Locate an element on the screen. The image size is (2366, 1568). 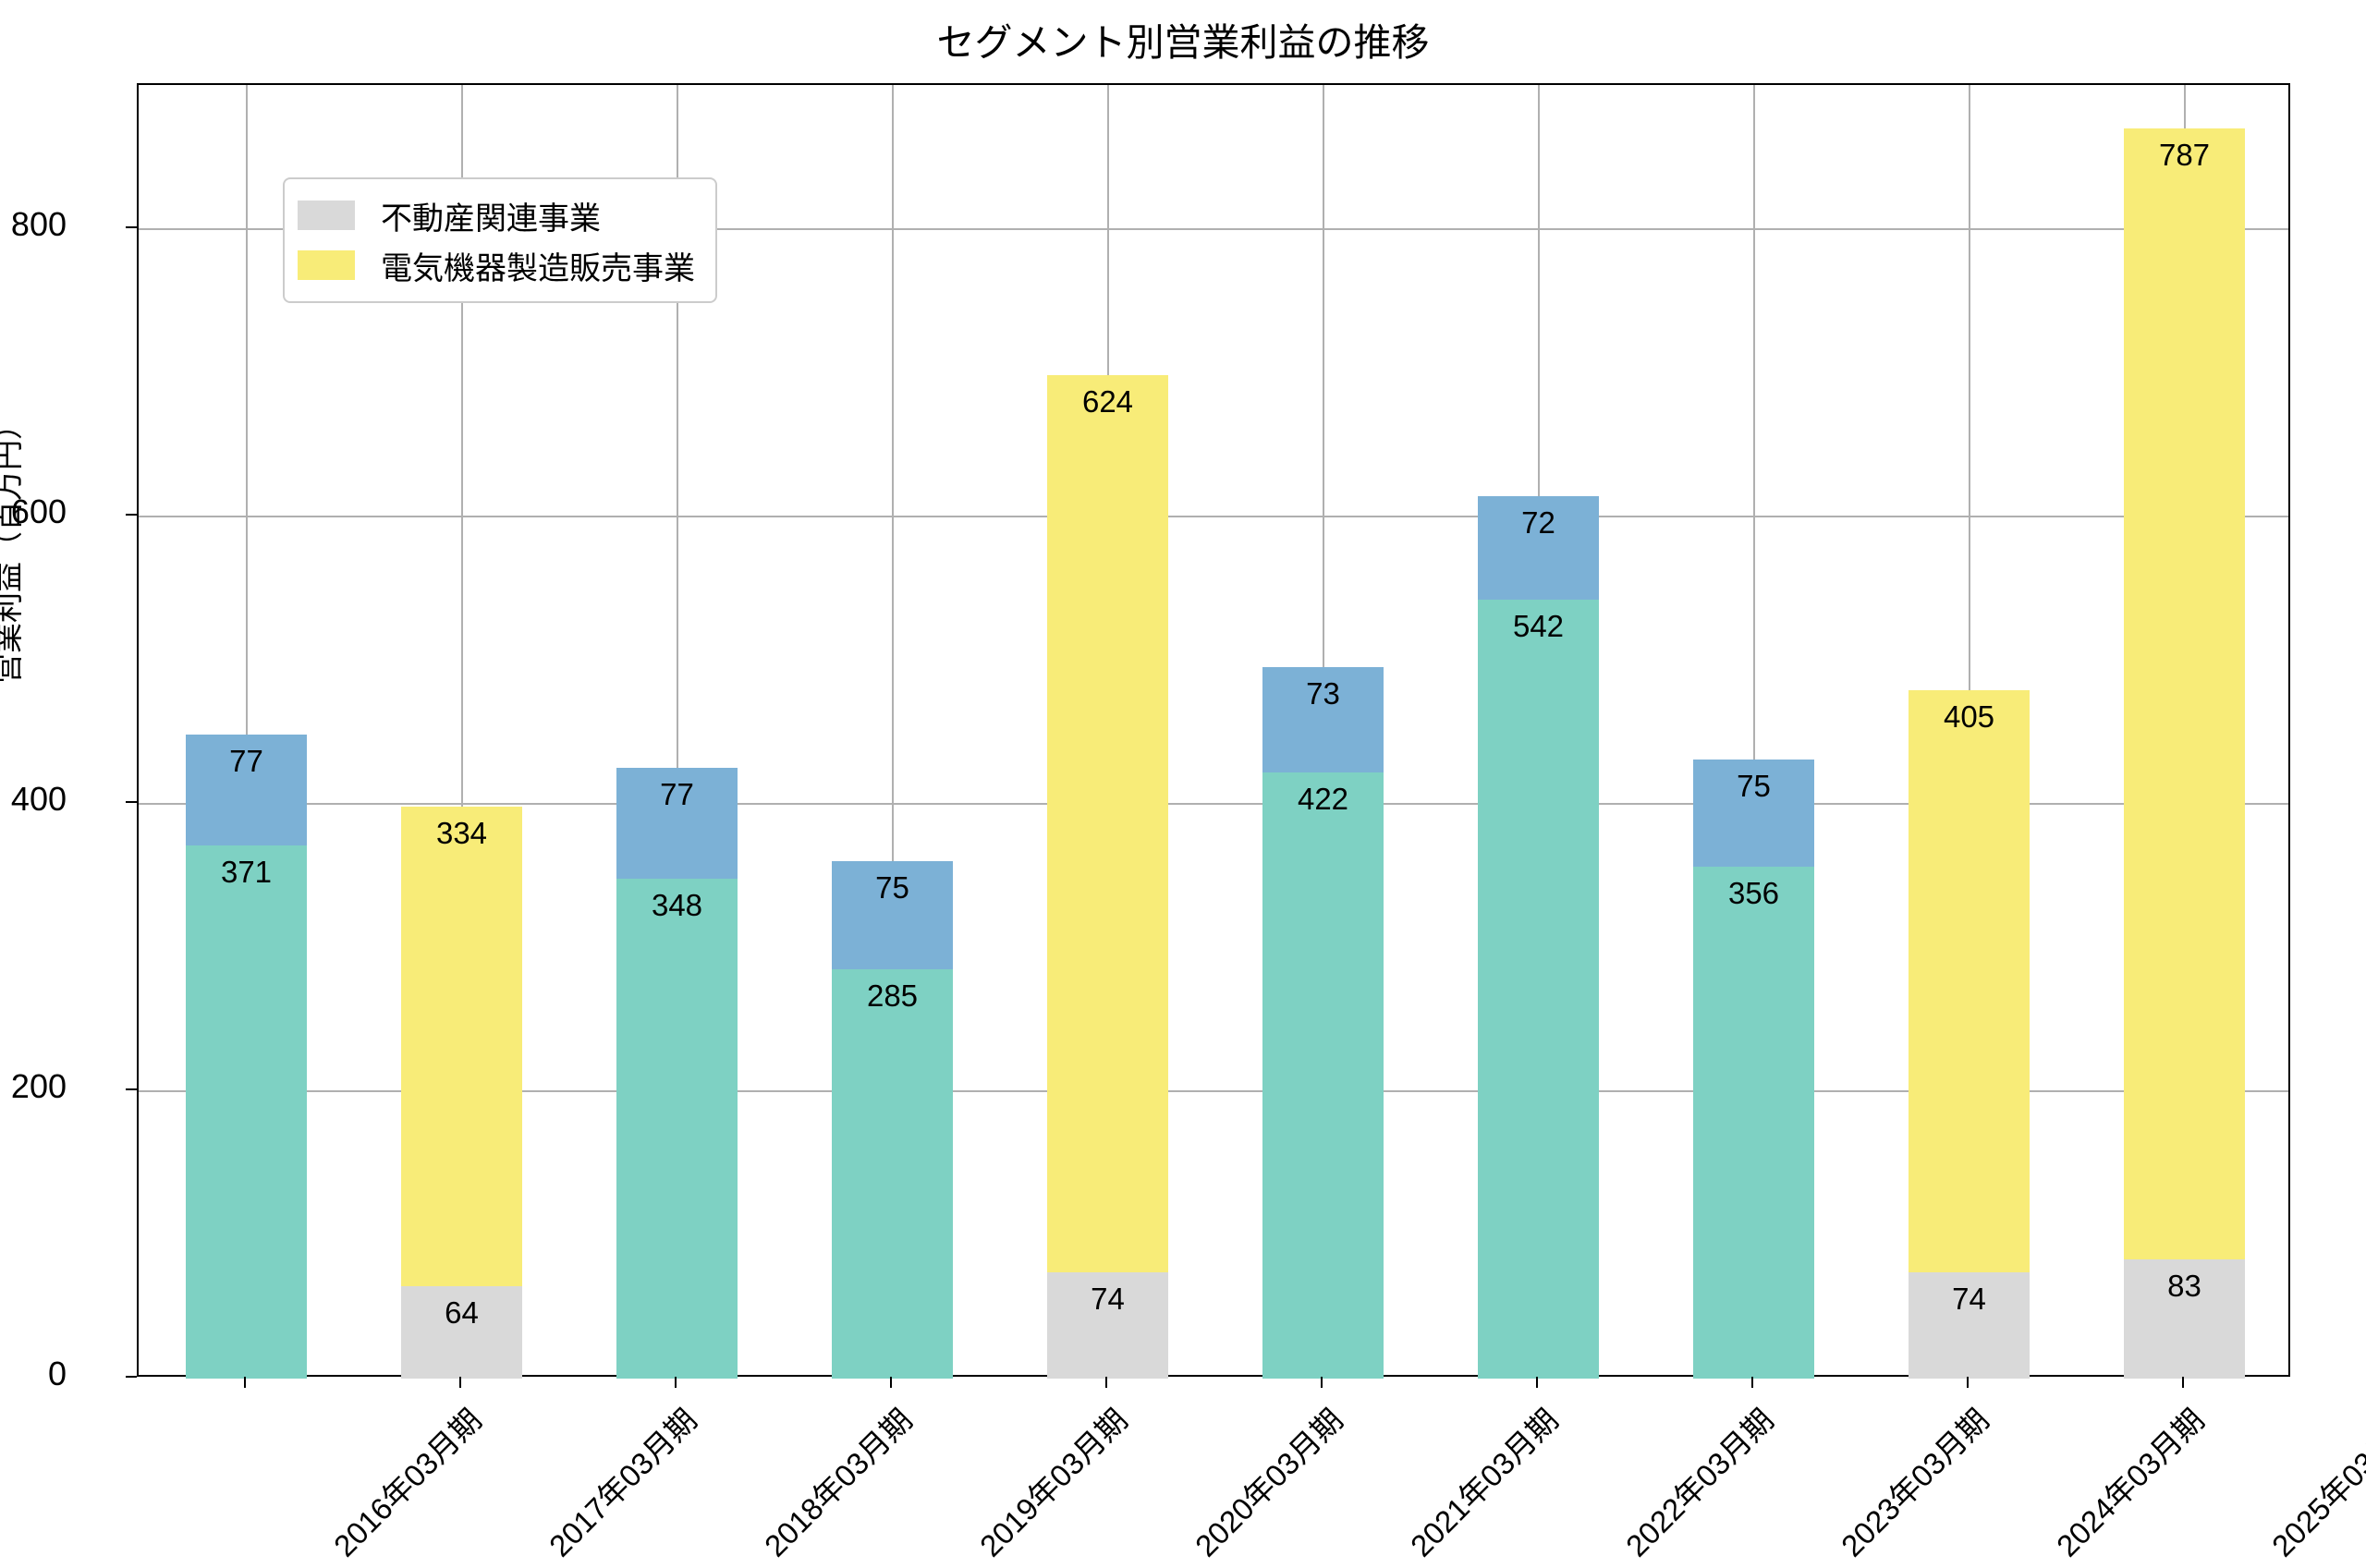
y-axis-tick-label: 800 is located at coordinates (39, 223).